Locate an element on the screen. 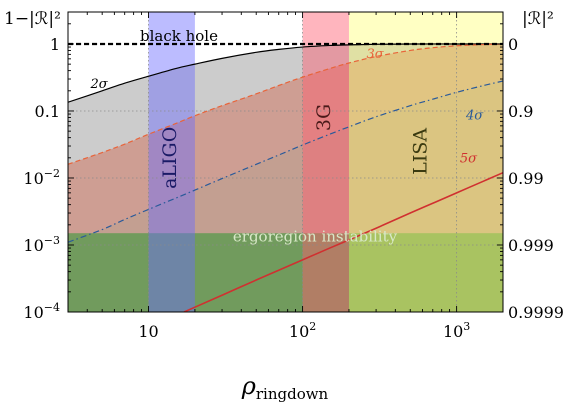  x-tick-label: 10² is located at coordinates (302, 330).